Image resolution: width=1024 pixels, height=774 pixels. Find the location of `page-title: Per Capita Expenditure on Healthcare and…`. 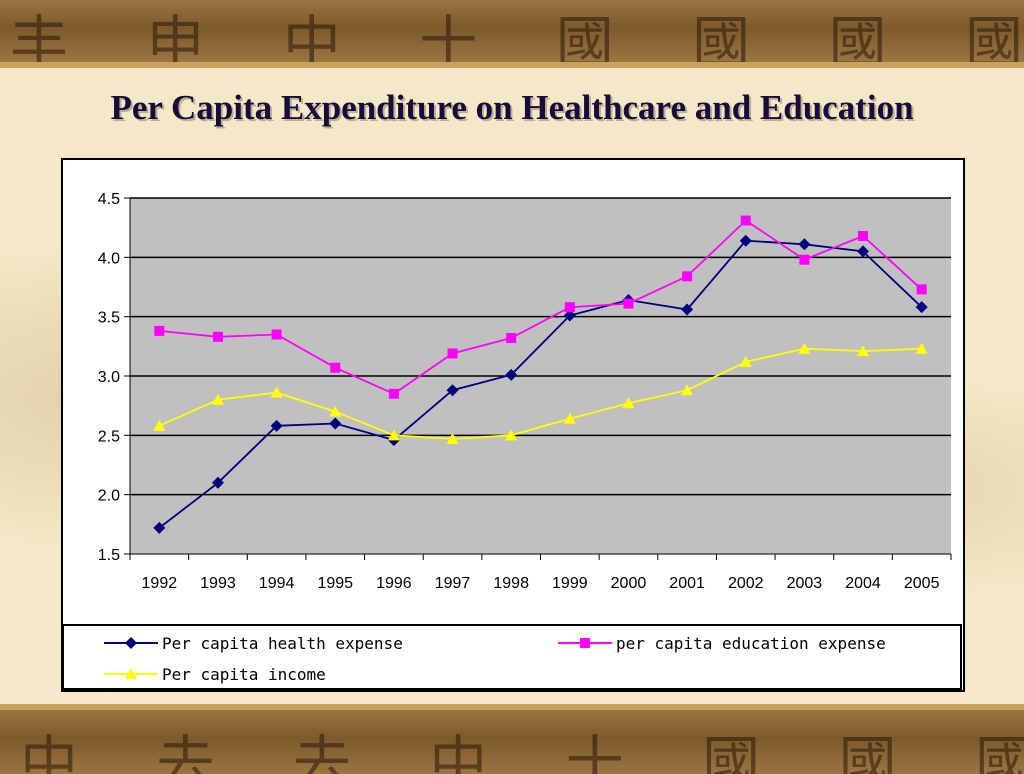

page-title: Per Capita Expenditure on Healthcare and… is located at coordinates (512, 107).